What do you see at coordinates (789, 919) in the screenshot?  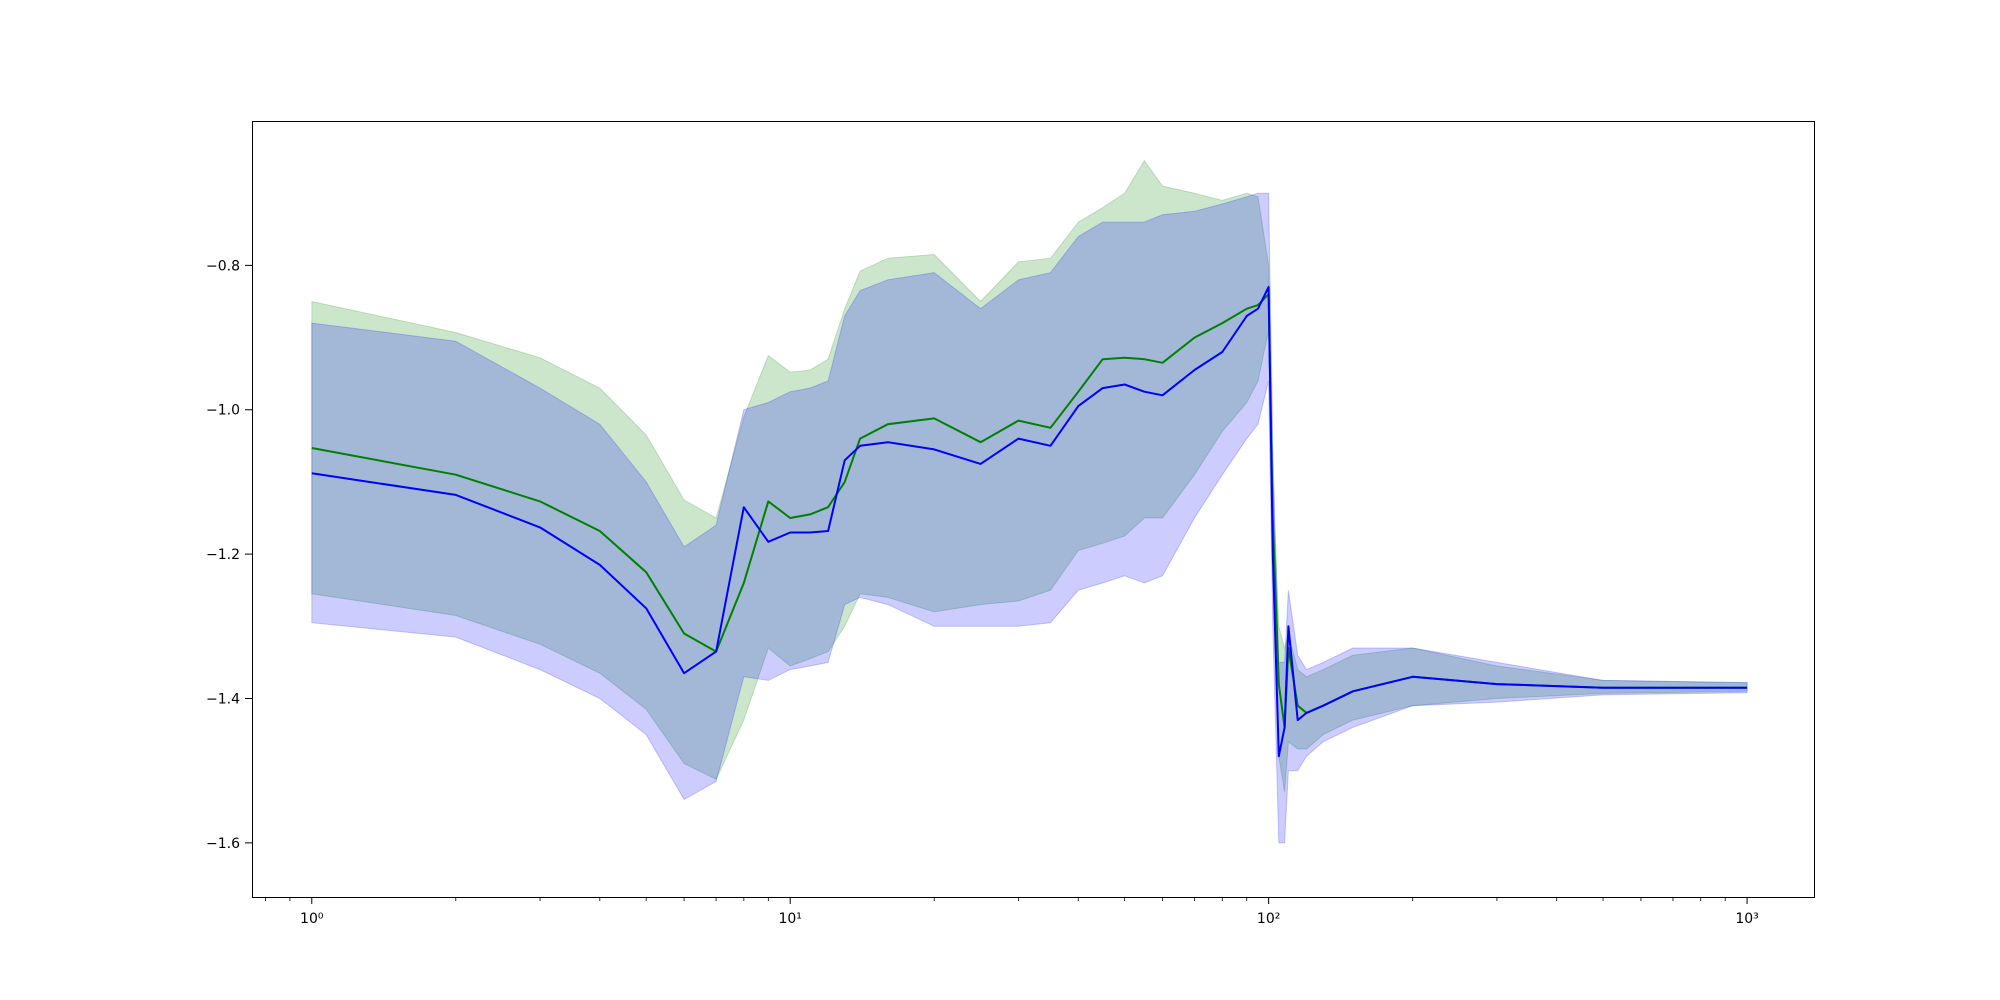 I see `x-tick-label: 10¹` at bounding box center [789, 919].